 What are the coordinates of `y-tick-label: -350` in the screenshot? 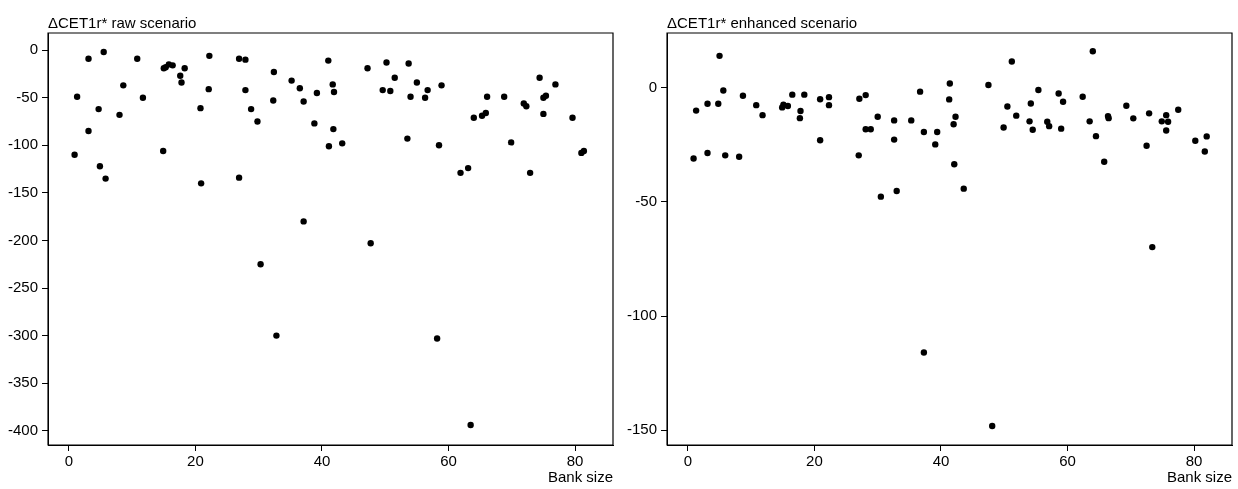 It's located at (23, 382).